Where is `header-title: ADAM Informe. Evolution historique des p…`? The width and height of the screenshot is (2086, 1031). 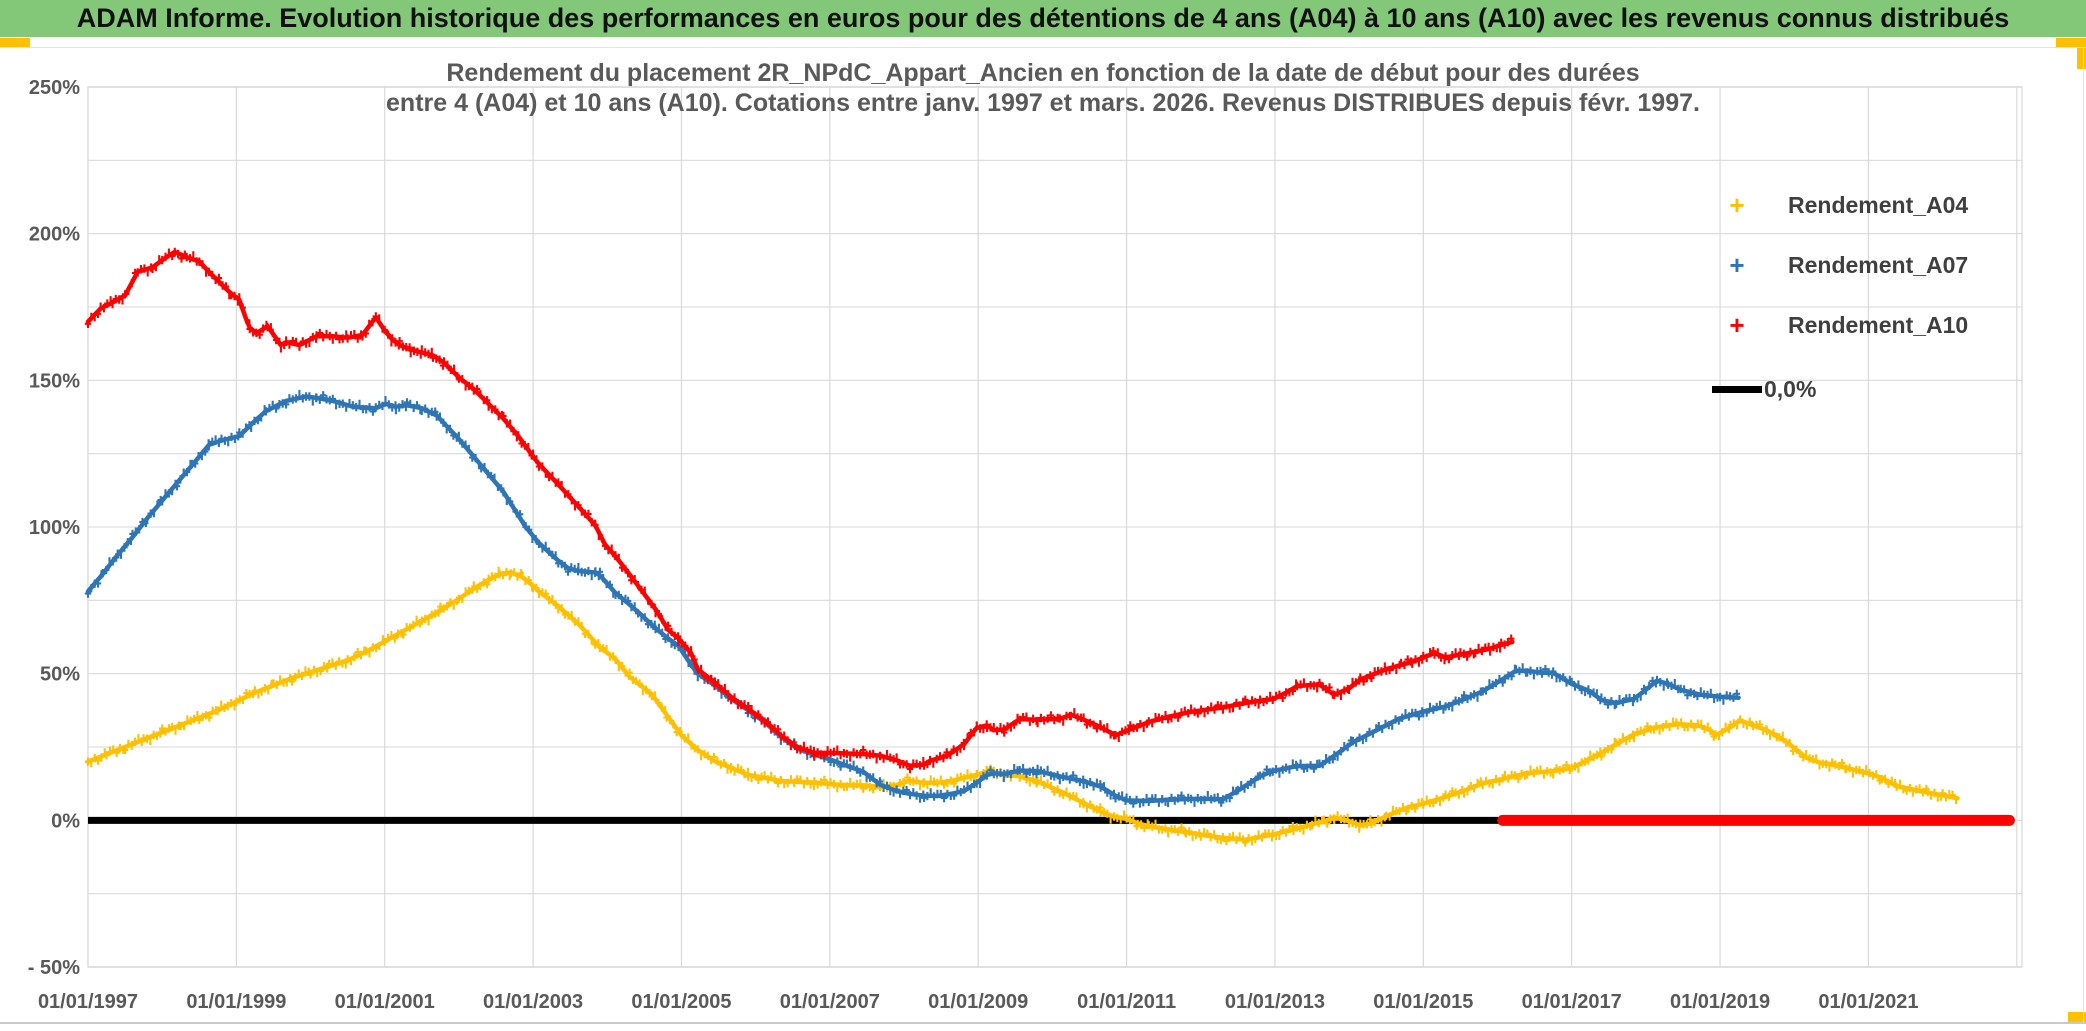
header-title: ADAM Informe. Evolution historique des p… is located at coordinates (1043, 18).